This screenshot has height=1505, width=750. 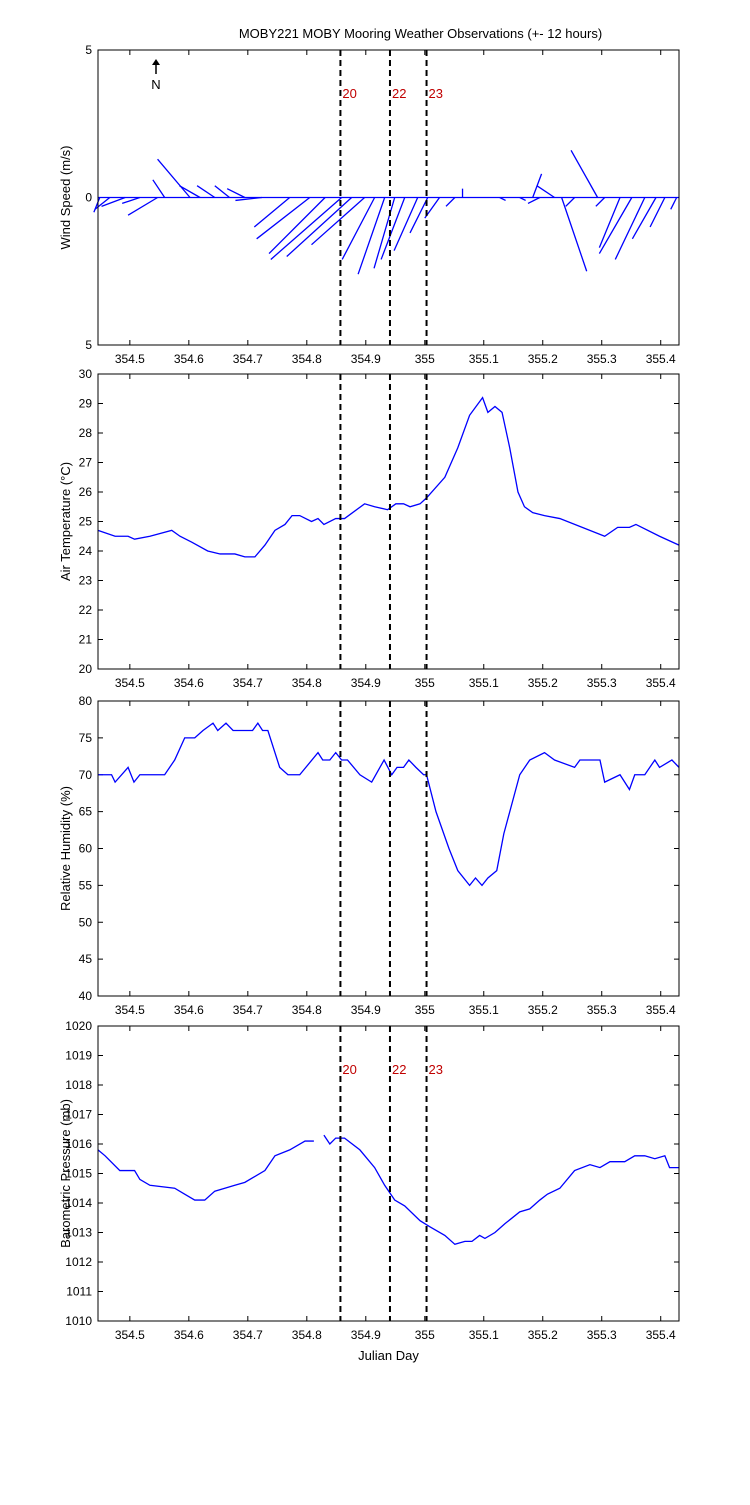 I want to click on y-tick-label: 1020, so click(x=78, y=1026).